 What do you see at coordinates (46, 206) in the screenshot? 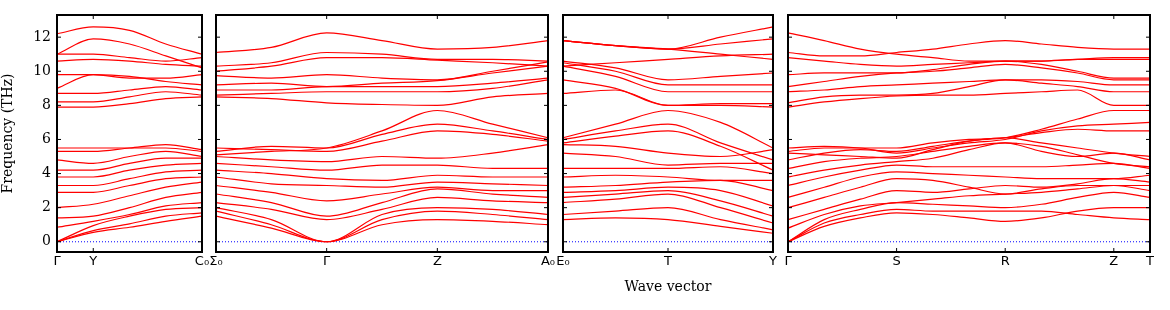
I see `y-tick-label: 2` at bounding box center [46, 206].